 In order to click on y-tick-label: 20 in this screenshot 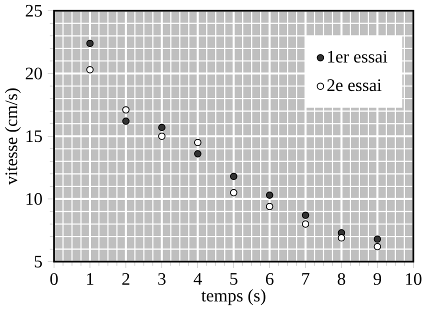, I will do `click(34, 74)`.